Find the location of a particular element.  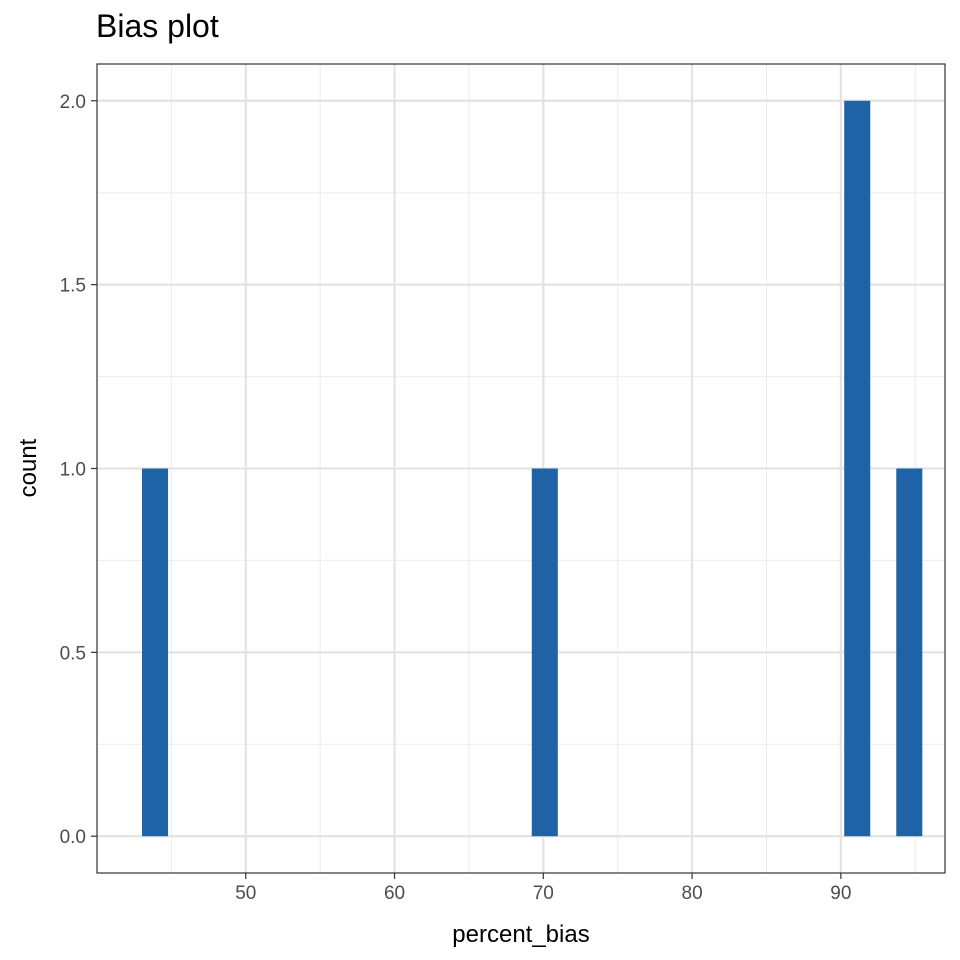

x-tick-label: 70 is located at coordinates (543, 893).